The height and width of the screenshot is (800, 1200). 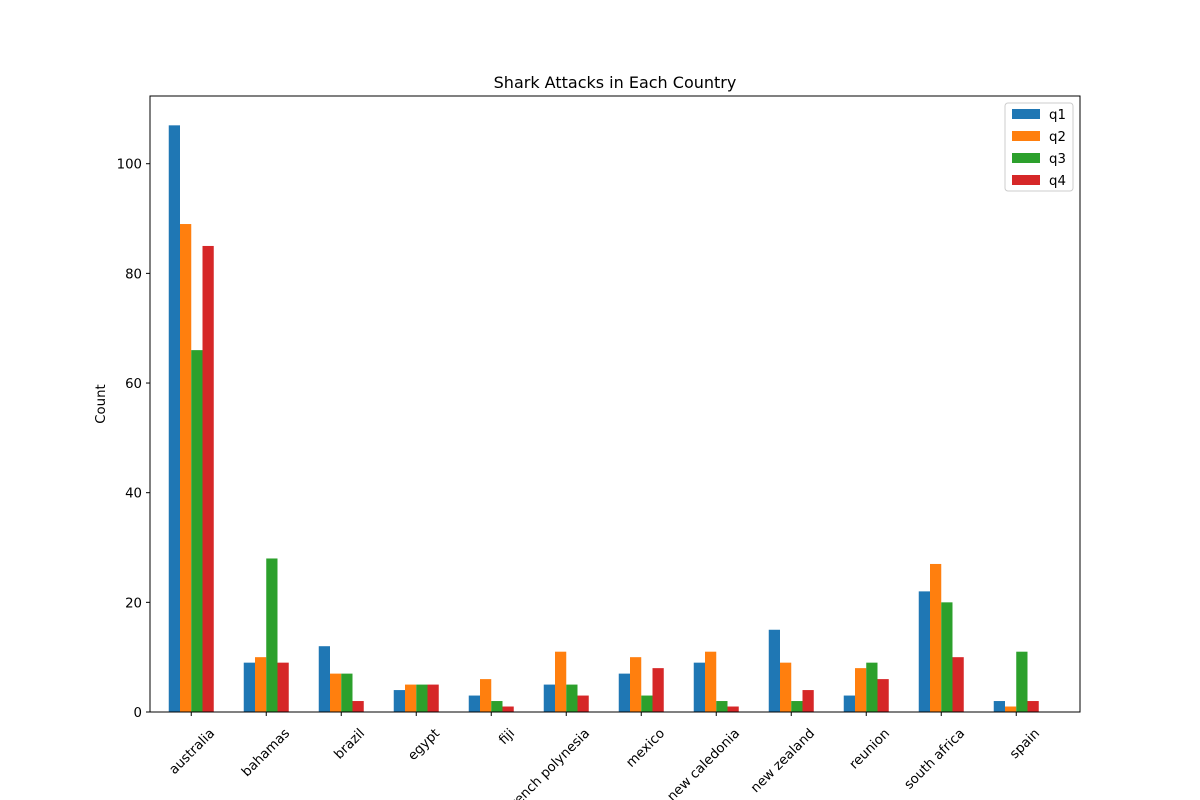 What do you see at coordinates (849, 703) in the screenshot?
I see `bar-q1-reunion` at bounding box center [849, 703].